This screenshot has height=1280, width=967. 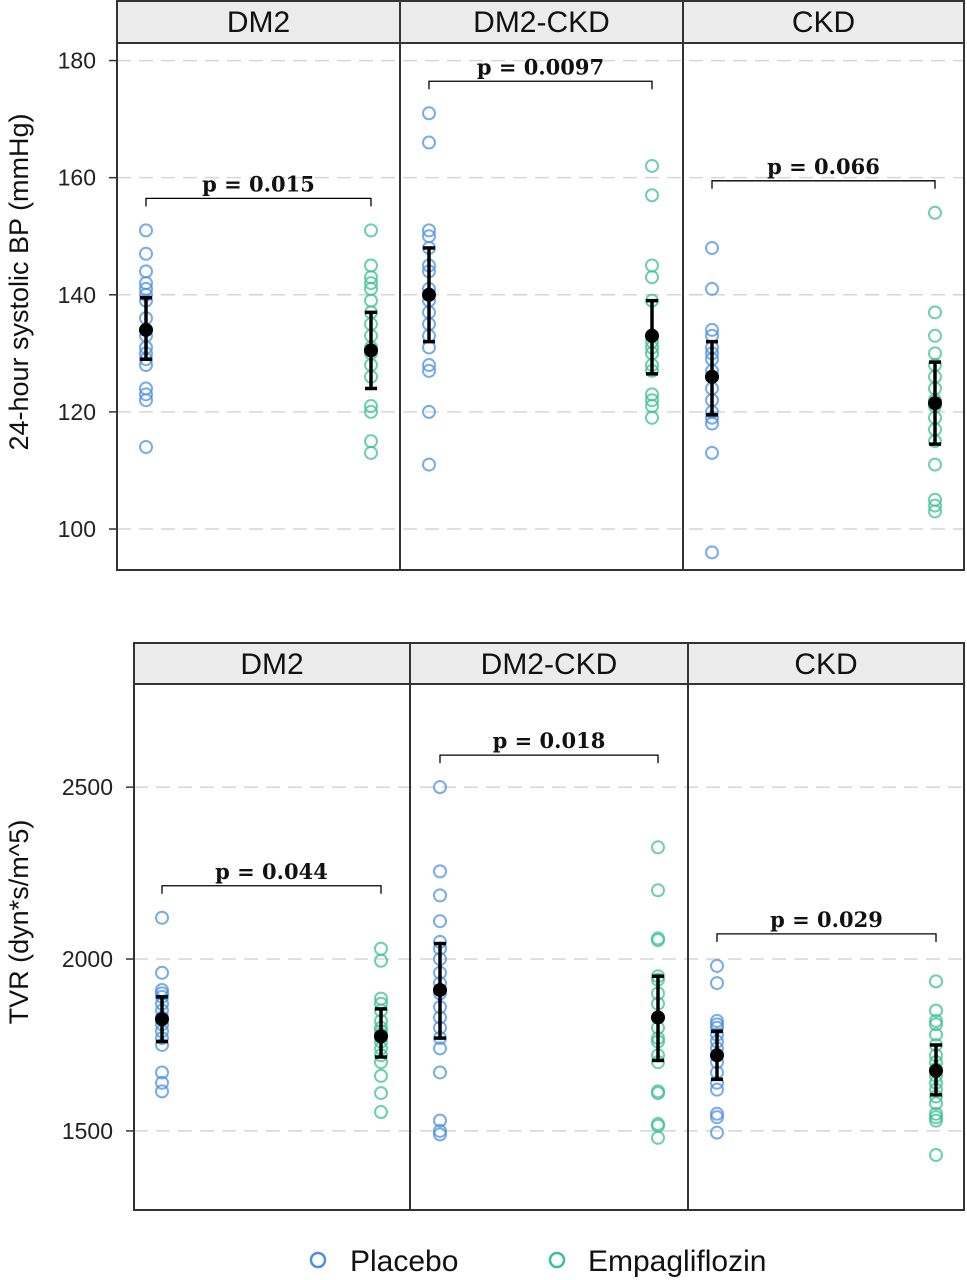 What do you see at coordinates (404, 1261) in the screenshot?
I see `legend-label: Placebo` at bounding box center [404, 1261].